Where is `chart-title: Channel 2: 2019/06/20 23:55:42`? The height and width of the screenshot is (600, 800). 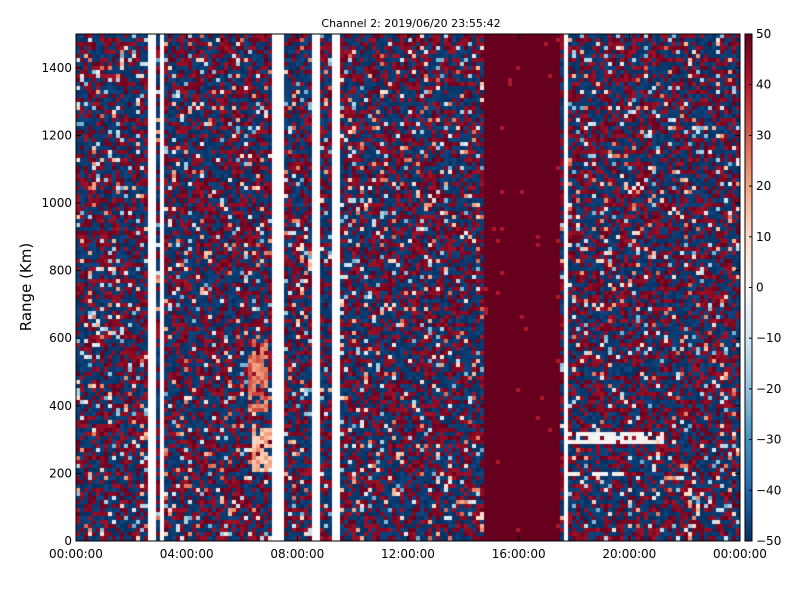
chart-title: Channel 2: 2019/06/20 23:55:42 is located at coordinates (410, 23).